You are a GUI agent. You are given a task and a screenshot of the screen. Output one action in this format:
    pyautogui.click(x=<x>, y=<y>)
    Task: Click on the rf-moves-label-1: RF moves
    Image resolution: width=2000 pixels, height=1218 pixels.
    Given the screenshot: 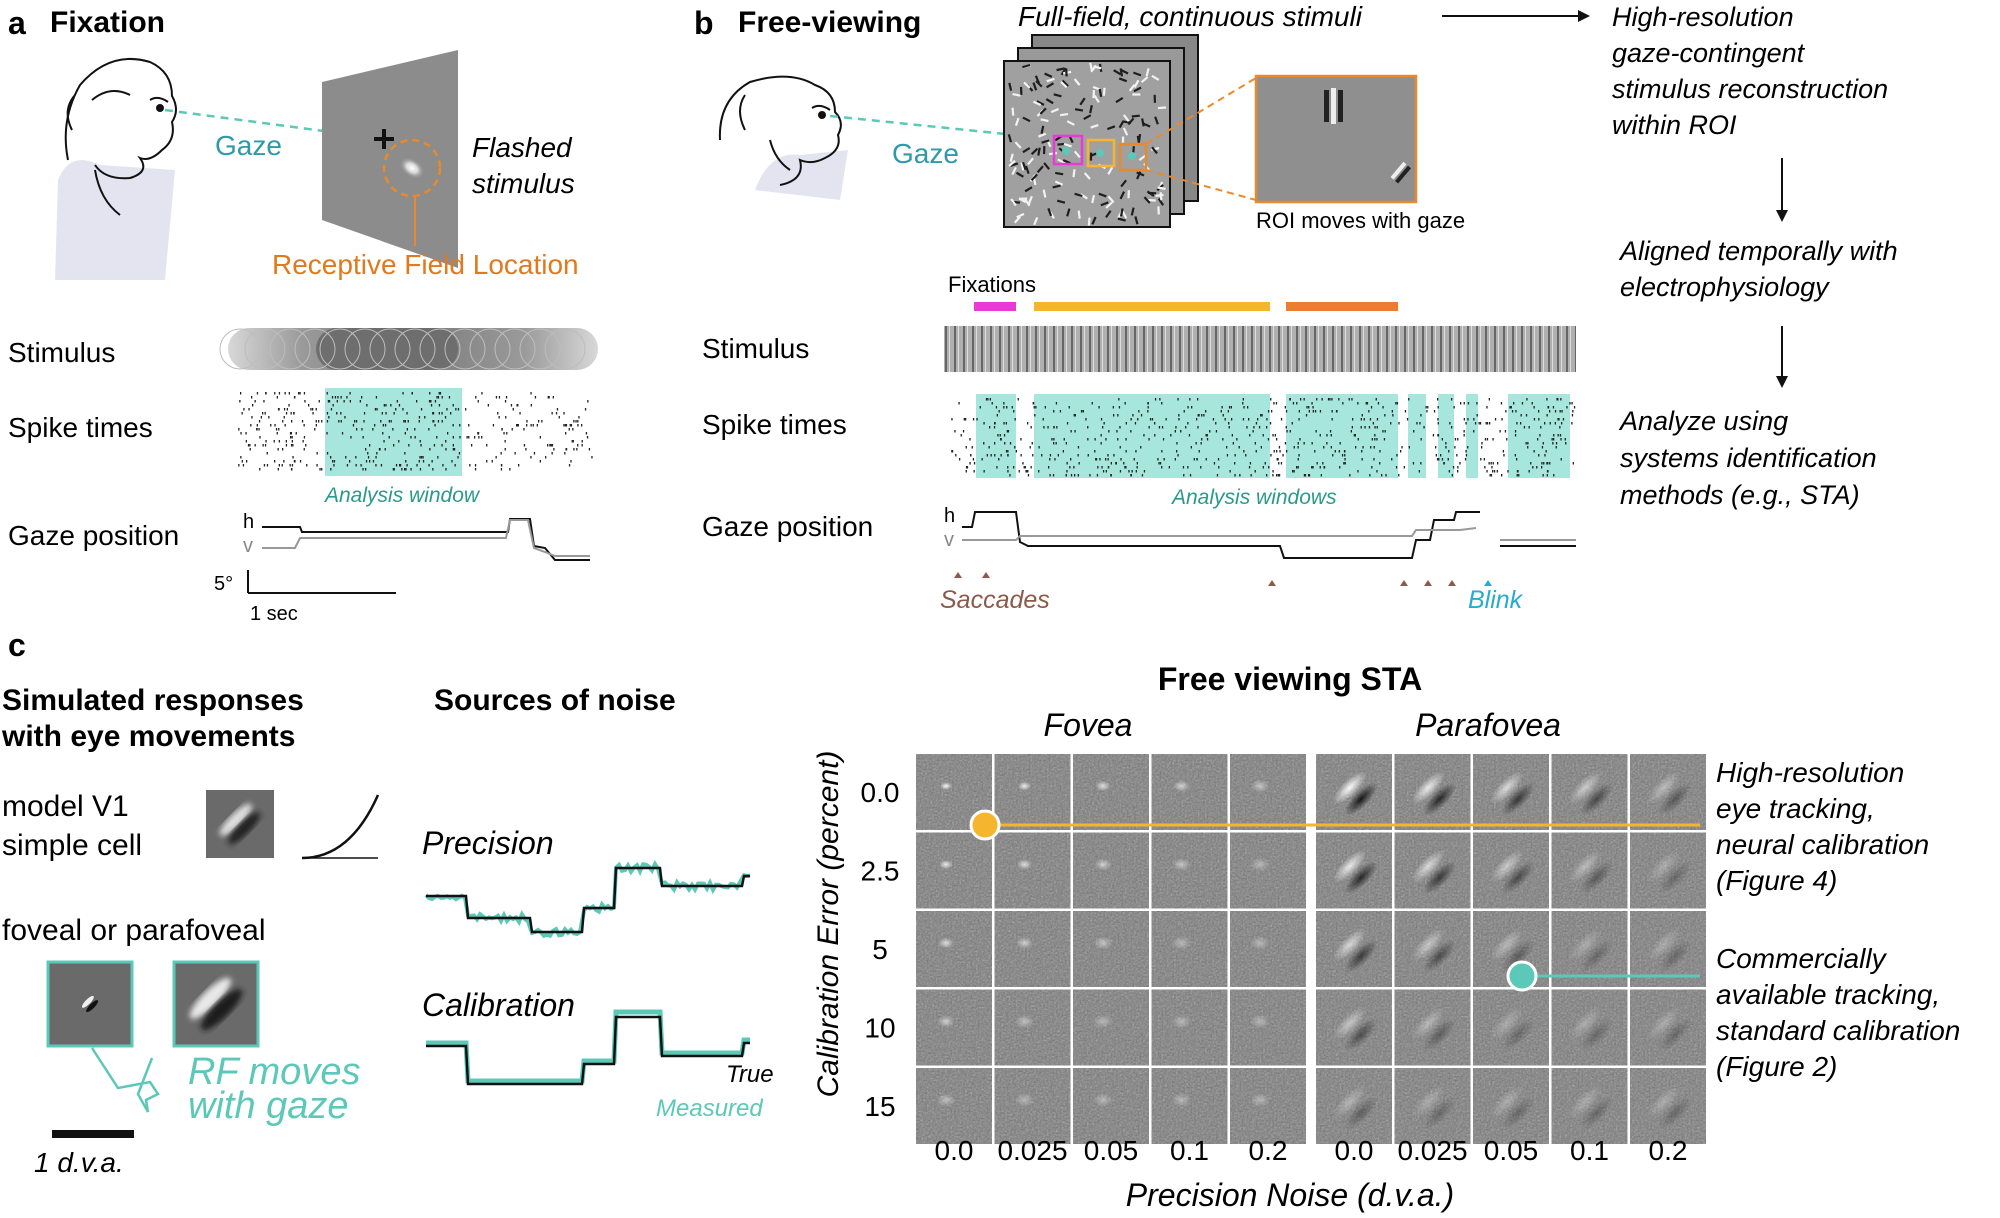 What is the action you would take?
    pyautogui.click(x=274, y=1072)
    